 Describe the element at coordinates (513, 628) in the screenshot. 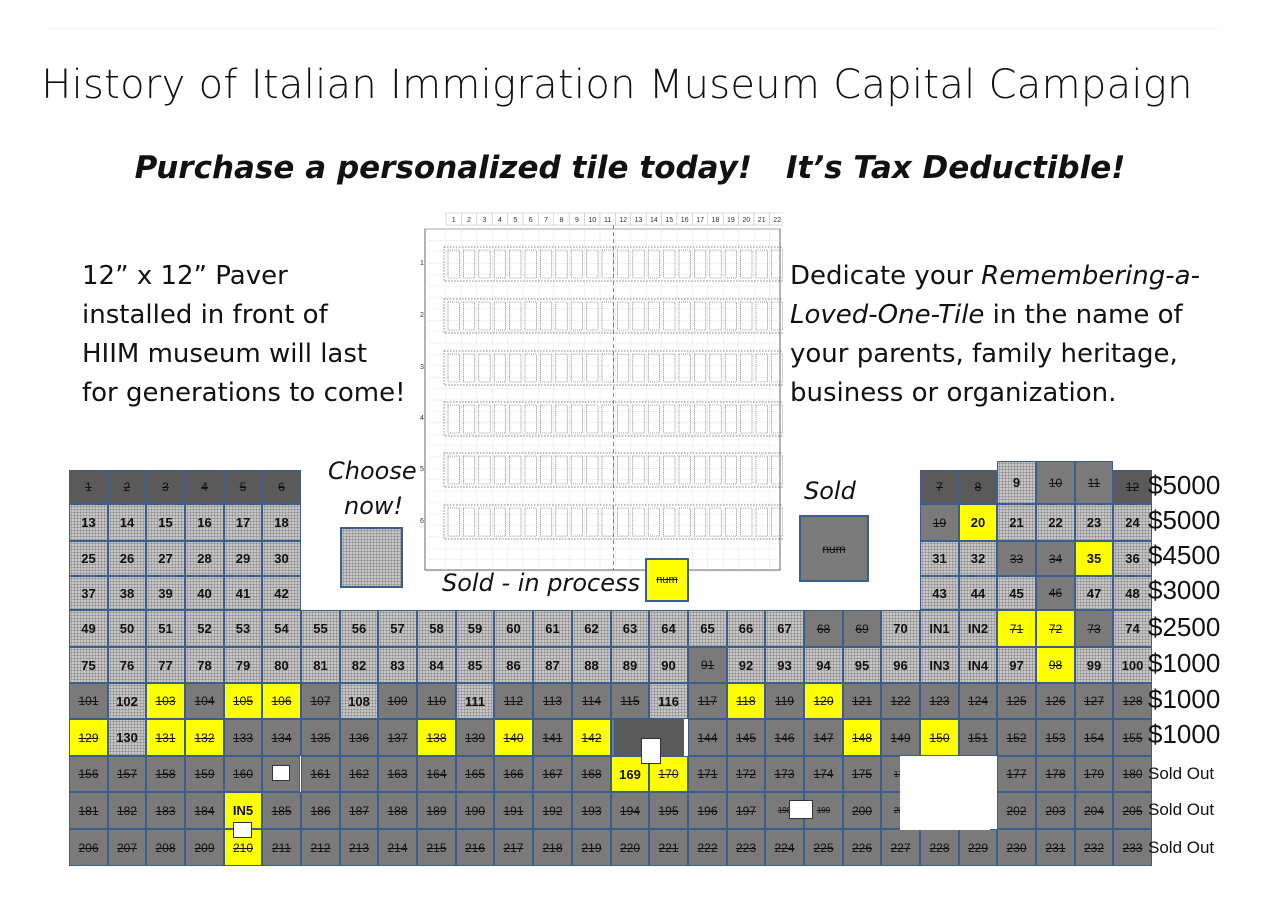

I see `tile-60: 60` at that location.